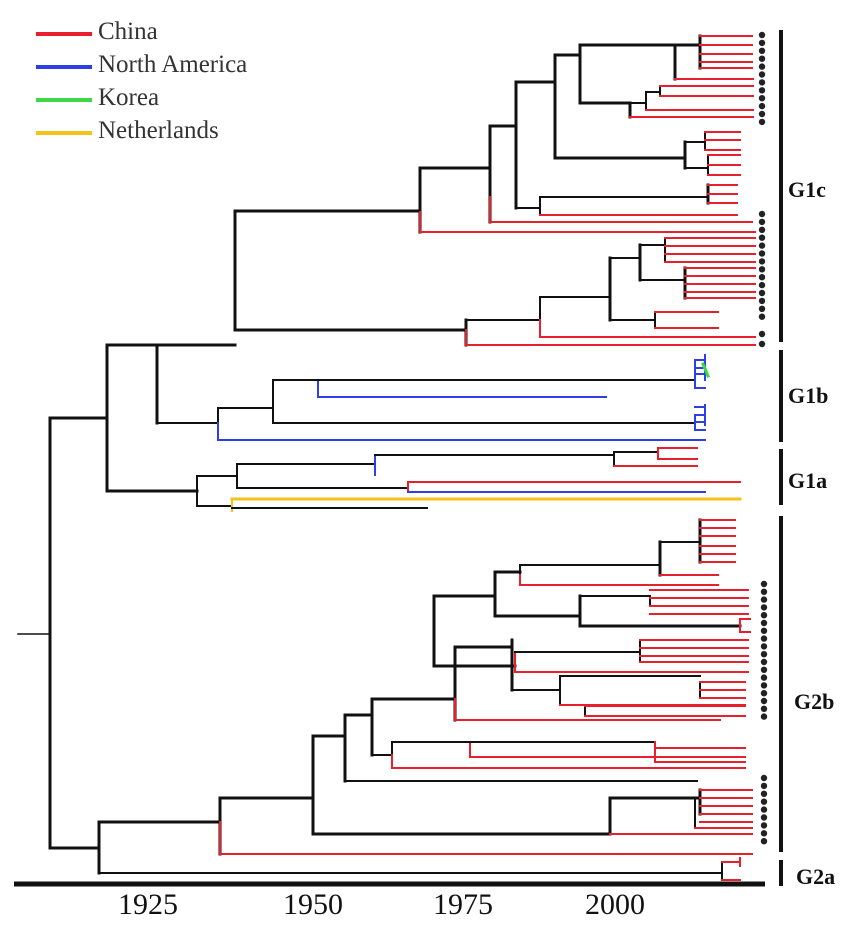  What do you see at coordinates (615, 904) in the screenshot?
I see `x-tick-label-2000: 2000` at bounding box center [615, 904].